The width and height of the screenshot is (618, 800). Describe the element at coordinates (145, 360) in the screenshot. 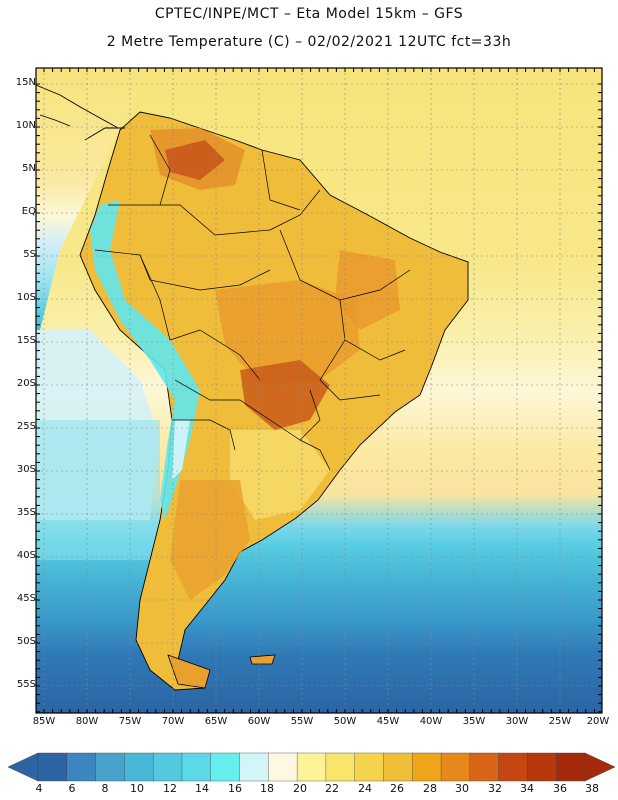

I see `andes-cold-region` at that location.